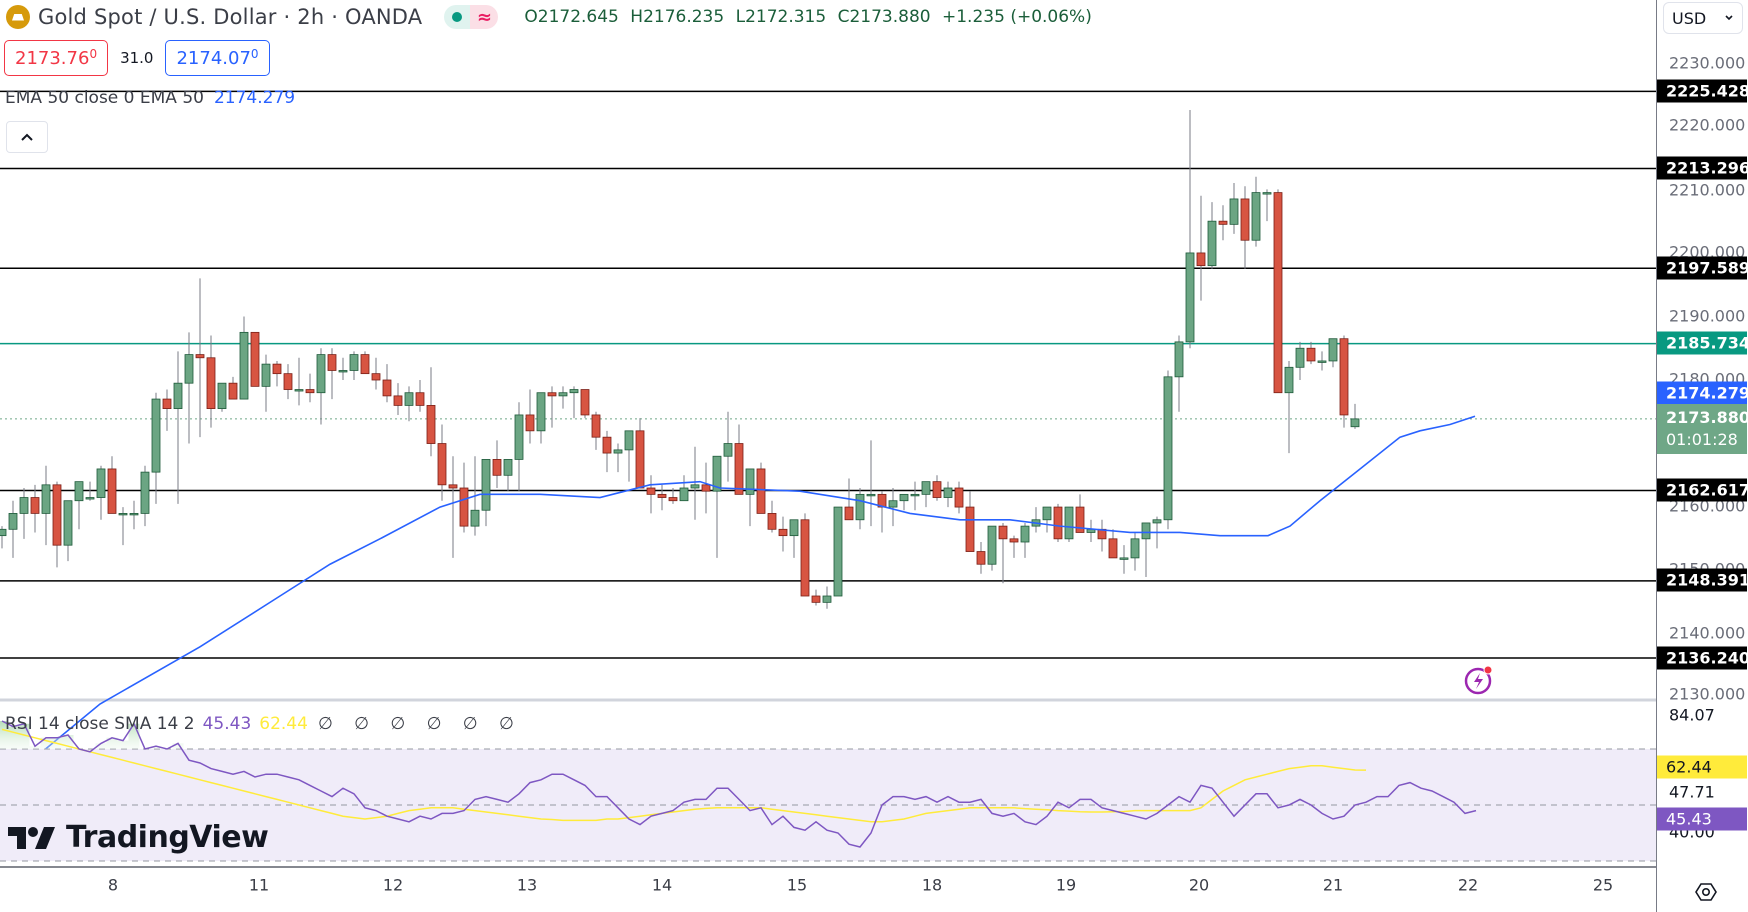 Image resolution: width=1748 pixels, height=912 pixels. I want to click on rsi-value-tag: 45.43, so click(1702, 819).